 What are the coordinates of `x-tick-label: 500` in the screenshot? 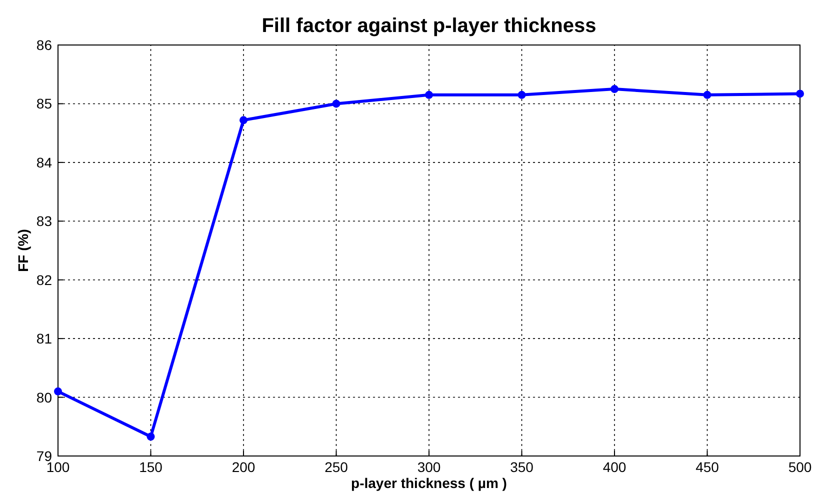 It's located at (800, 467).